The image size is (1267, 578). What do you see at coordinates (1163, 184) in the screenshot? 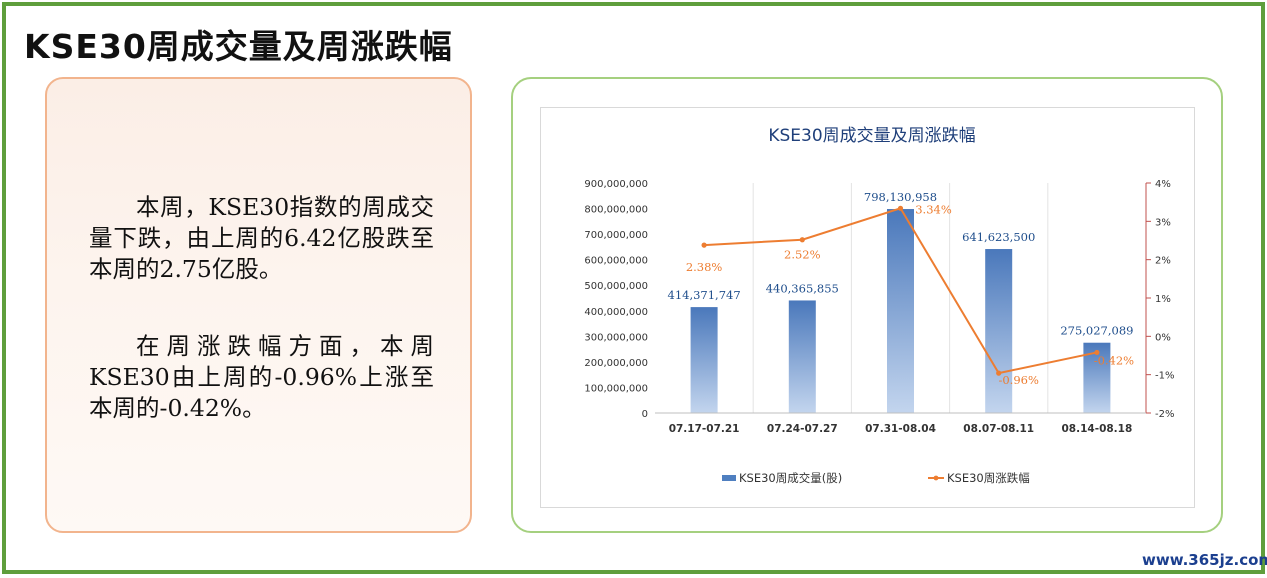
I see `right-axis-tick-label: 4%` at bounding box center [1163, 184].